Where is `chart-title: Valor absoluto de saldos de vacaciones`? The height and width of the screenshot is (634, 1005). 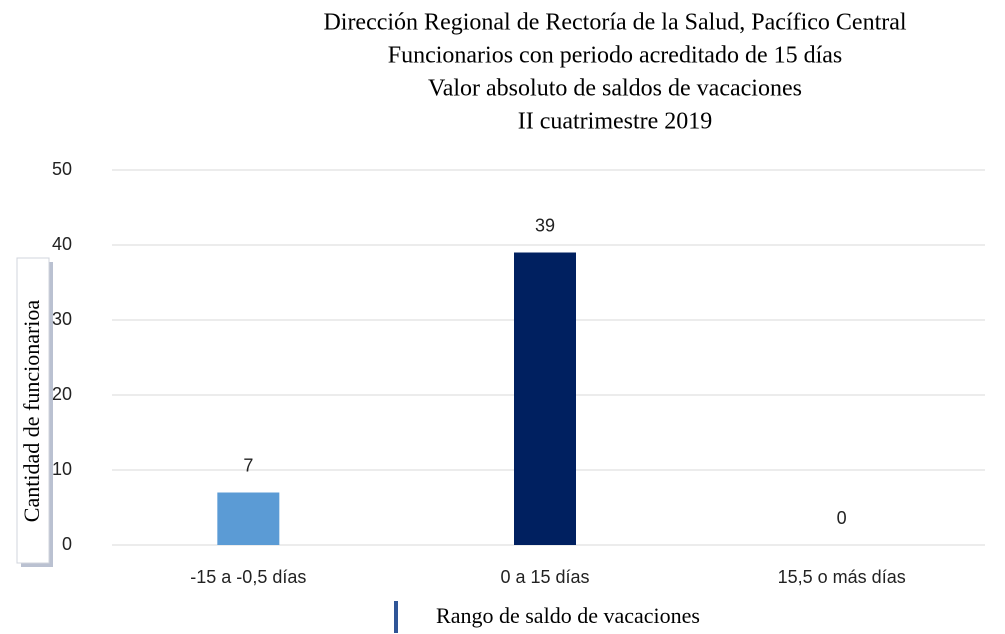 chart-title: Valor absoluto de saldos de vacaciones is located at coordinates (615, 89).